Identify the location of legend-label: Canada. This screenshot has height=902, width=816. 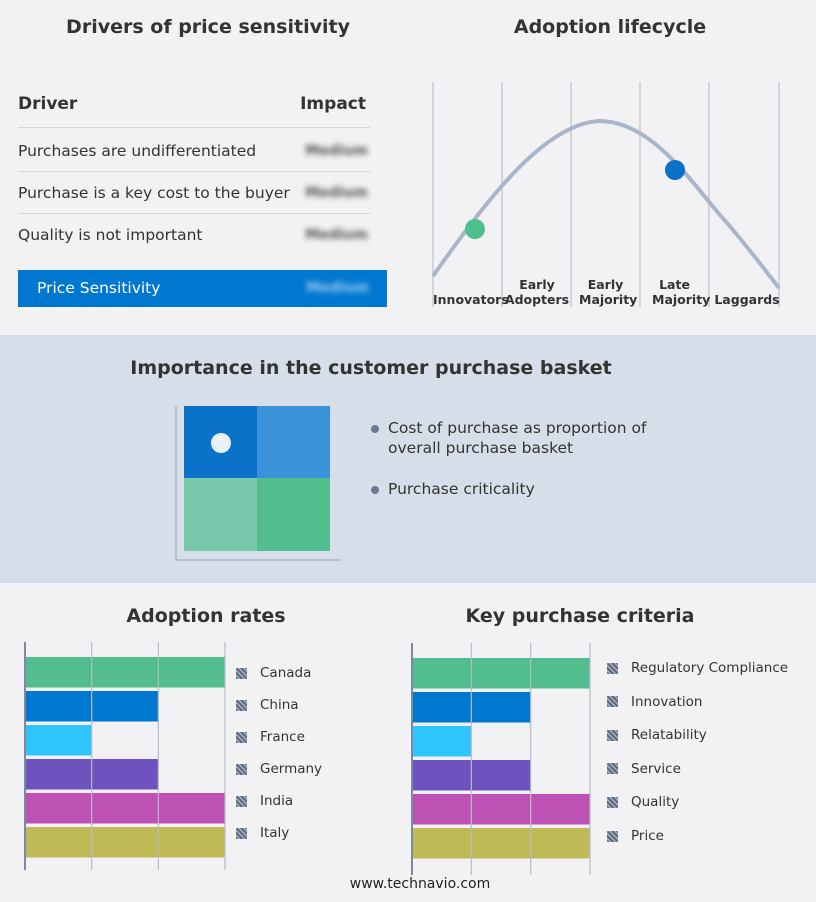
(286, 673).